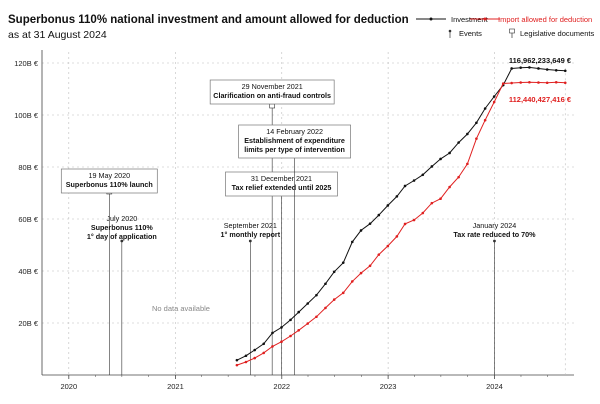  What do you see at coordinates (68, 386) in the screenshot?
I see `x-tick-label: 2020` at bounding box center [68, 386].